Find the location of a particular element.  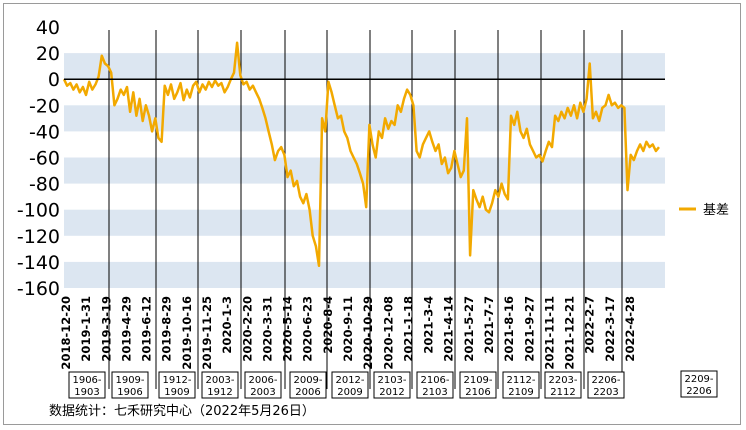

y-tick-label: -40 is located at coordinates (44, 132).